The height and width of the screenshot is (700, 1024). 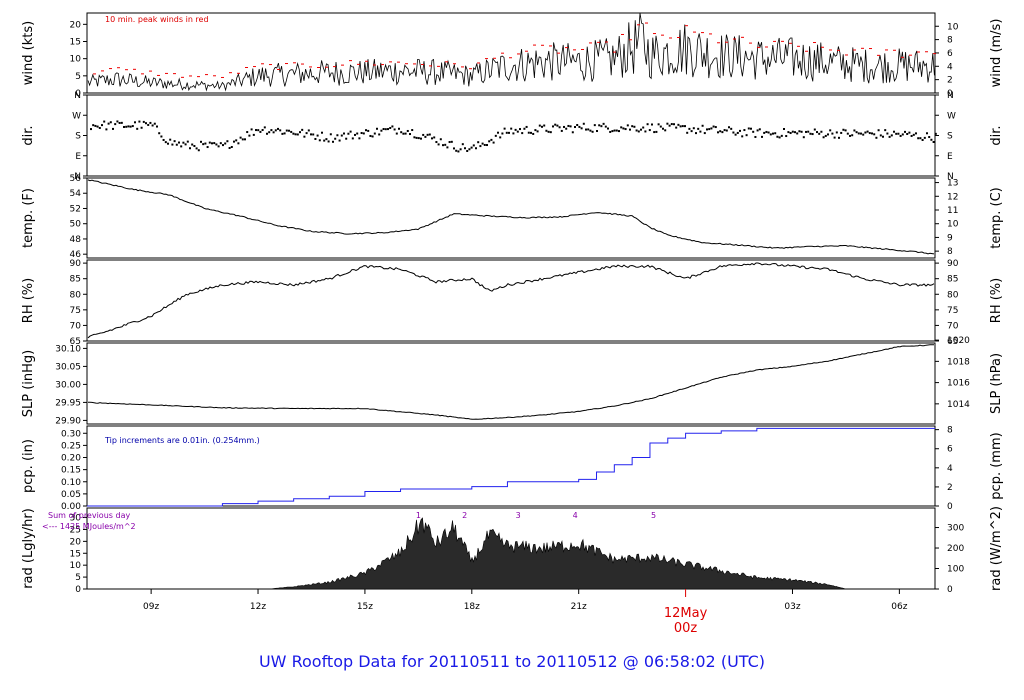 I want to click on y-right-tick-label: S, so click(x=950, y=137).